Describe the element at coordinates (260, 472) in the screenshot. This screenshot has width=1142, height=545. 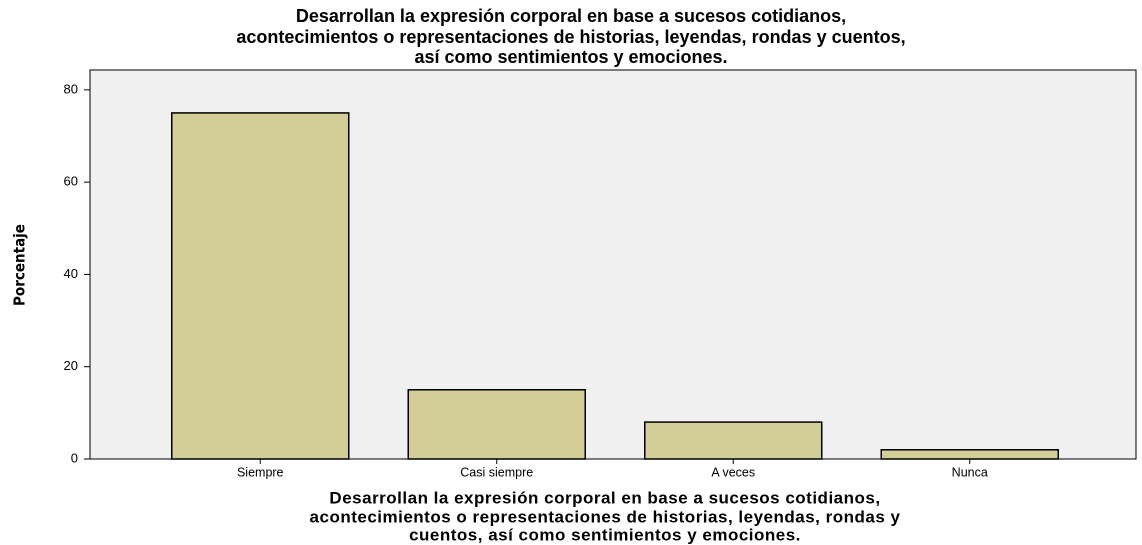
I see `x-tick-label: Siempre` at that location.